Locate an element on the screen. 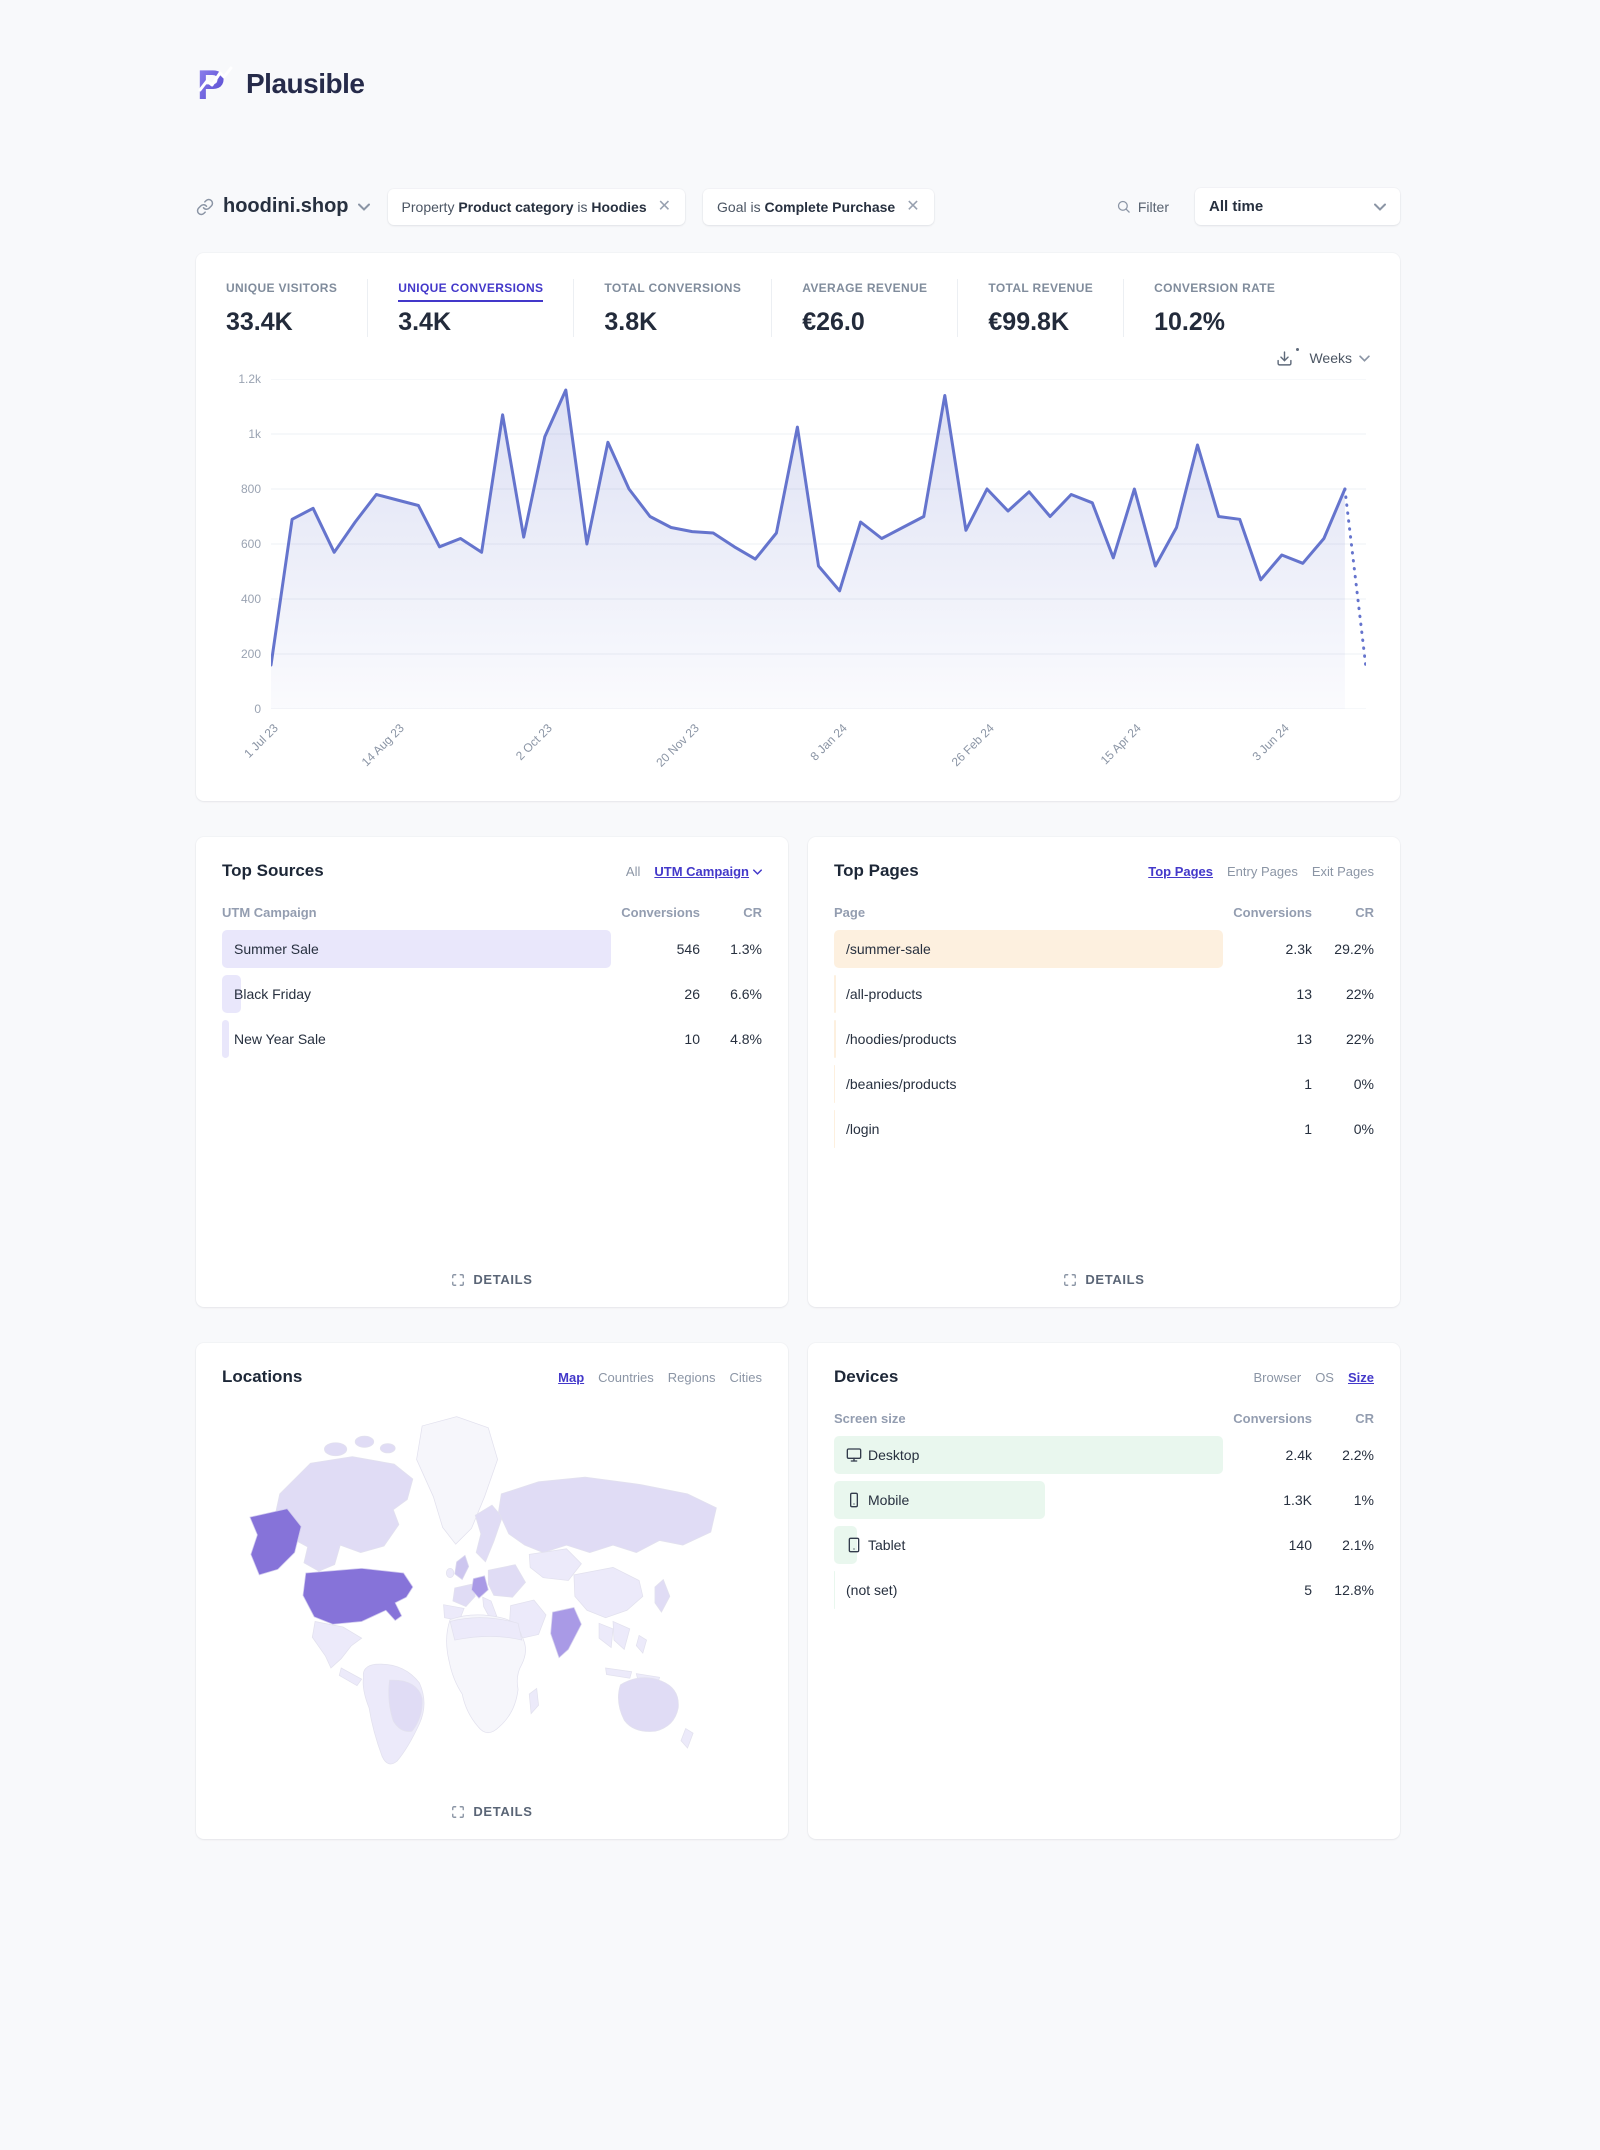 The width and height of the screenshot is (1600, 2150). devices-rows: Desktop 2.4k 2.2% Mobile 1.3K 1% is located at coordinates (1104, 1526).